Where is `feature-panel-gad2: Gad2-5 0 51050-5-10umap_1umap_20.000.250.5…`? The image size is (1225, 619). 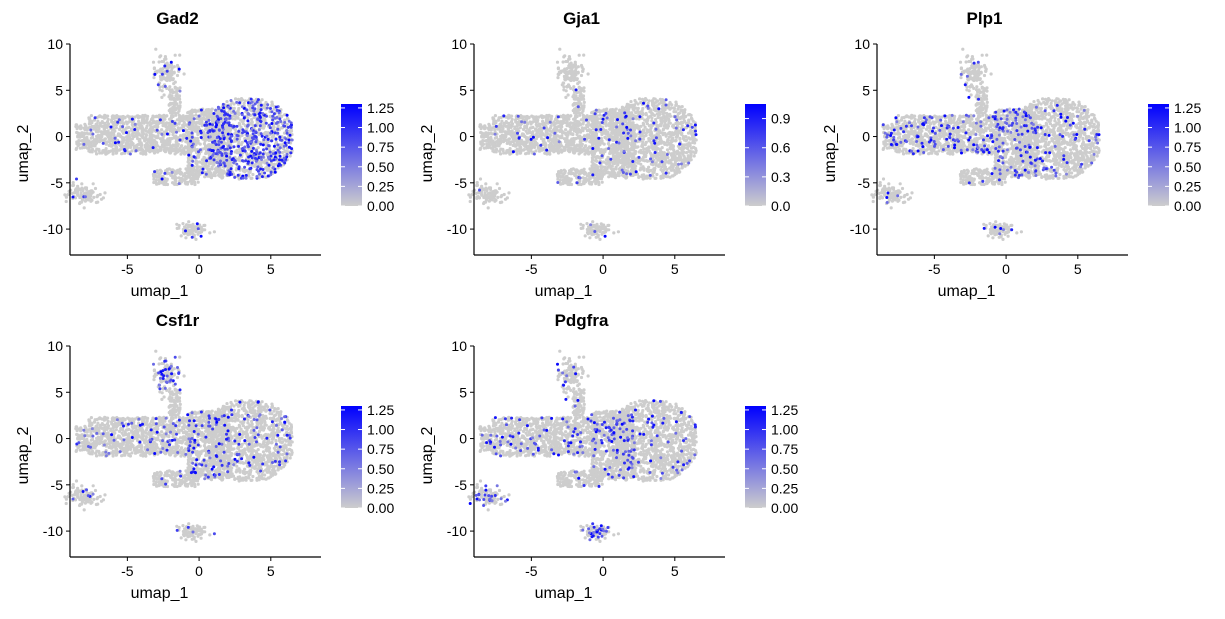
feature-panel-gad2: Gad2-5 0 51050-5-10umap_1umap_20.000.250.5… is located at coordinates (204, 154).